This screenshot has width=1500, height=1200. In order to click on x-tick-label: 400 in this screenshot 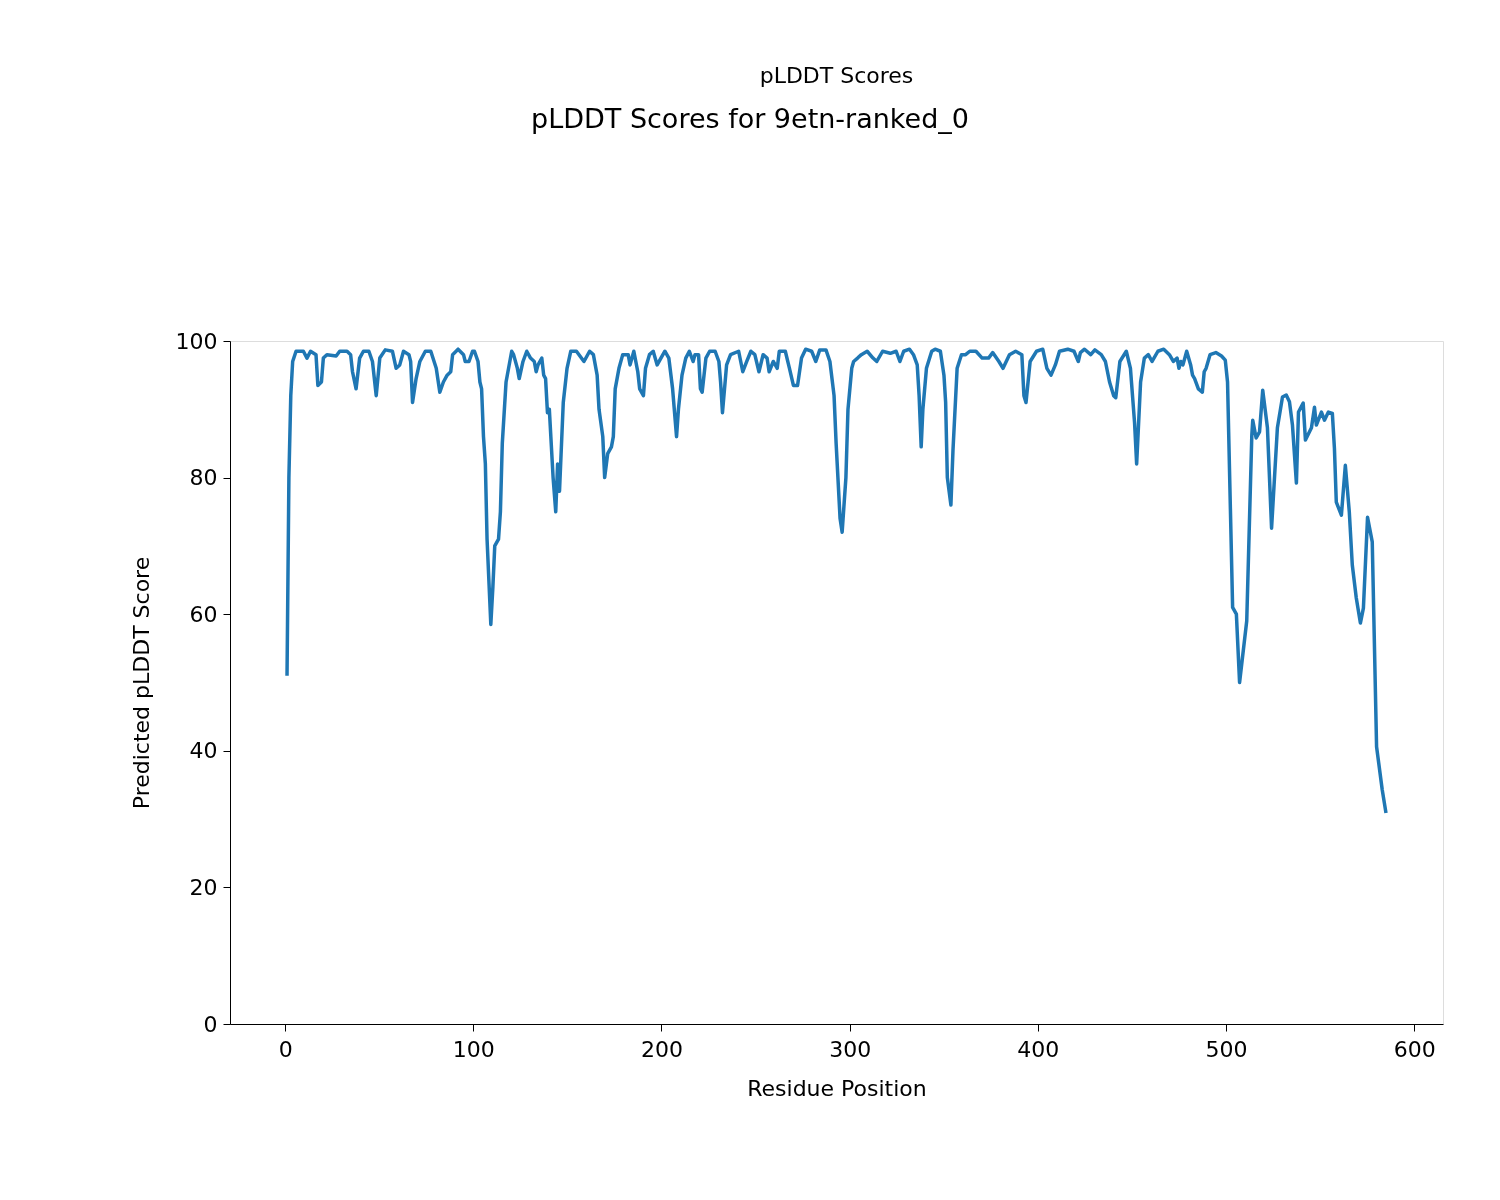, I will do `click(1038, 1049)`.